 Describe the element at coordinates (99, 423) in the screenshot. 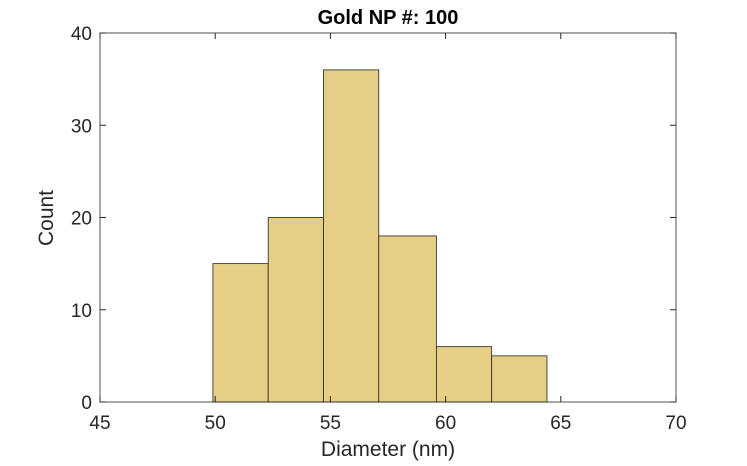

I see `x-tick-label: 45` at that location.